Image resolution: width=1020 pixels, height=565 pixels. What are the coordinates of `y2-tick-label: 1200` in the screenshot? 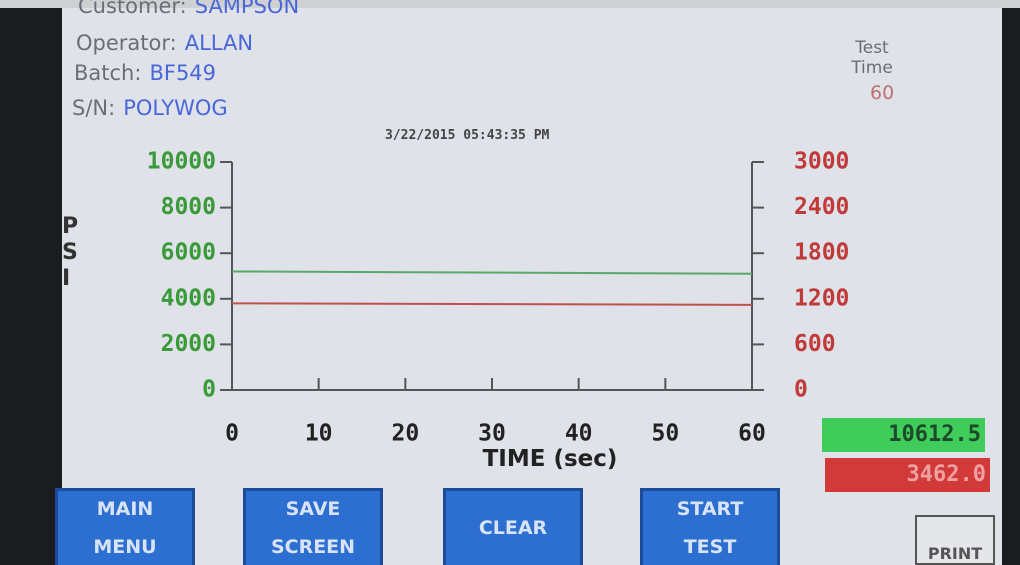 It's located at (821, 298).